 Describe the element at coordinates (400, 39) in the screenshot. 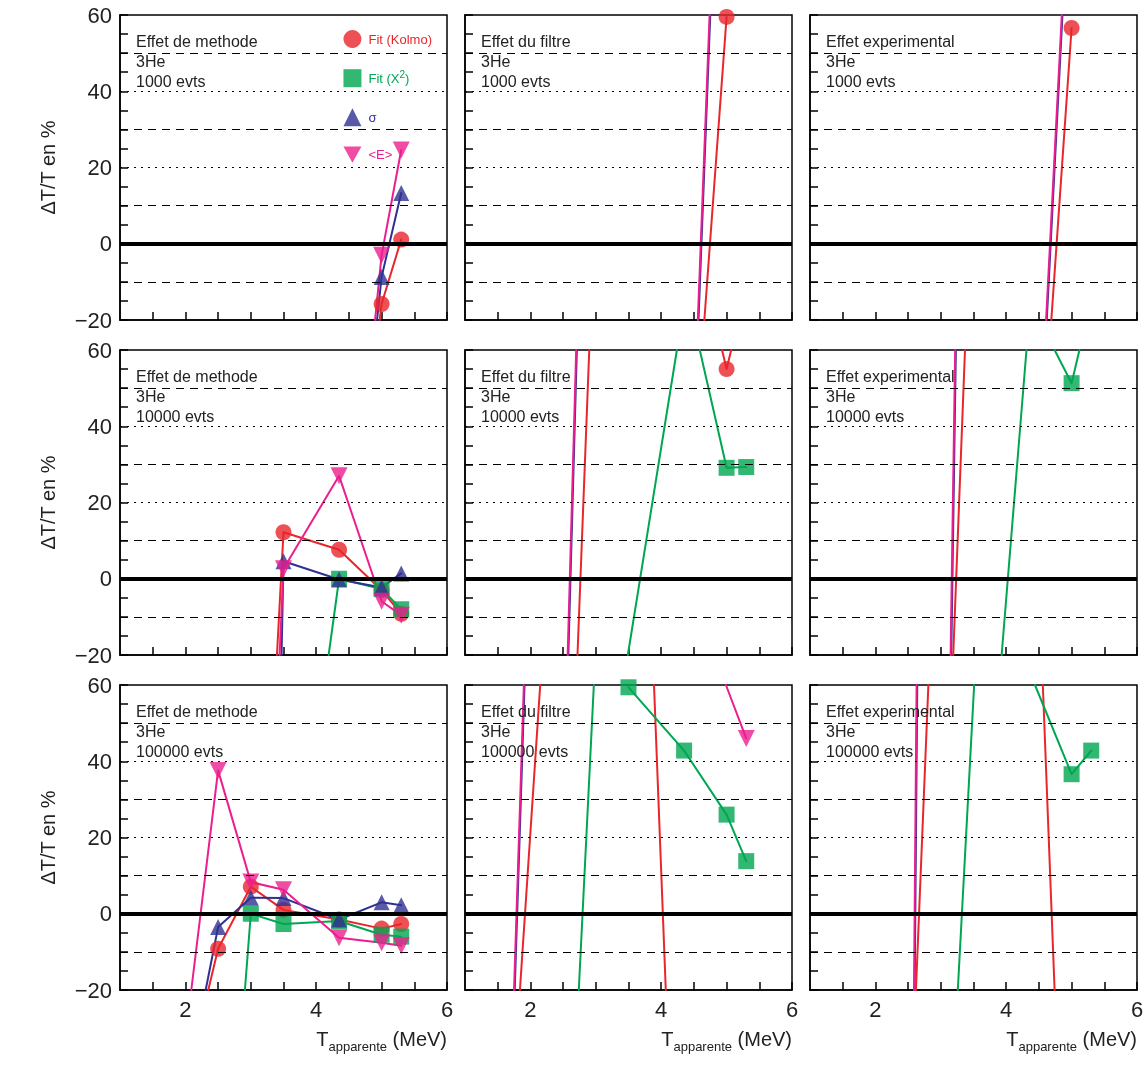

I see `legend-label: Fit (Kolmo)` at that location.